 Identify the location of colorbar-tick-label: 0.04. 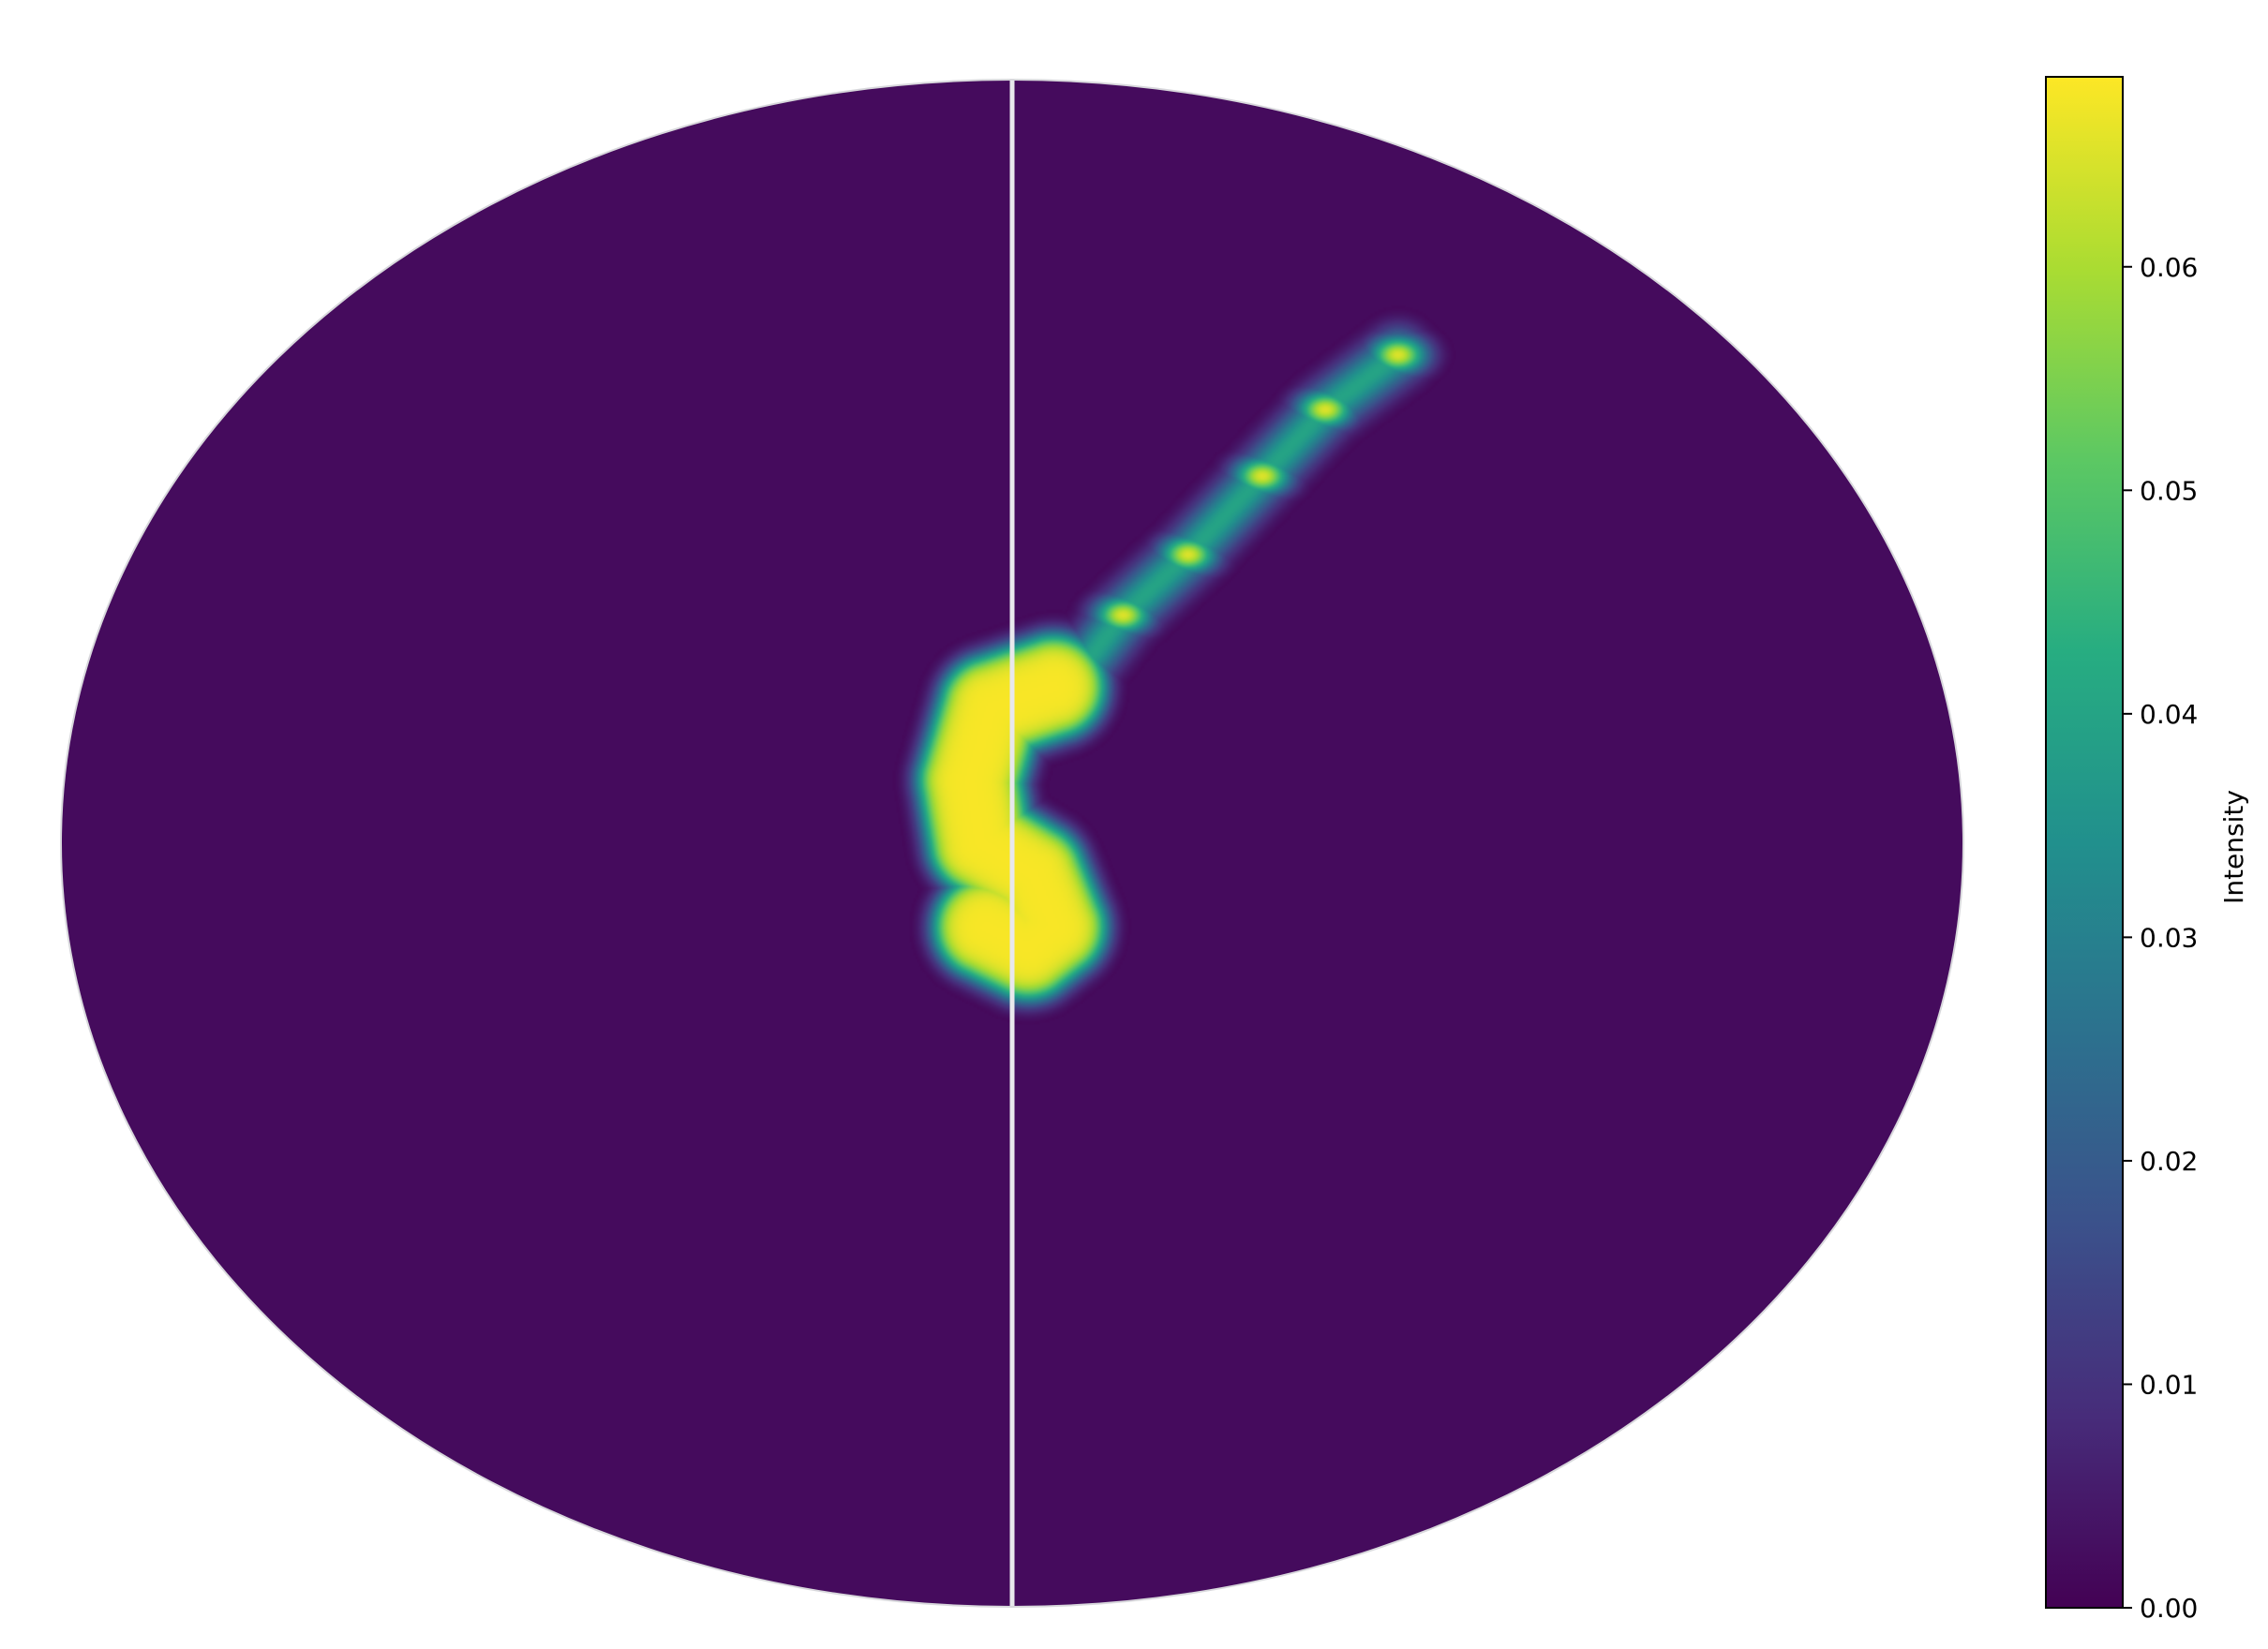
(2169, 714).